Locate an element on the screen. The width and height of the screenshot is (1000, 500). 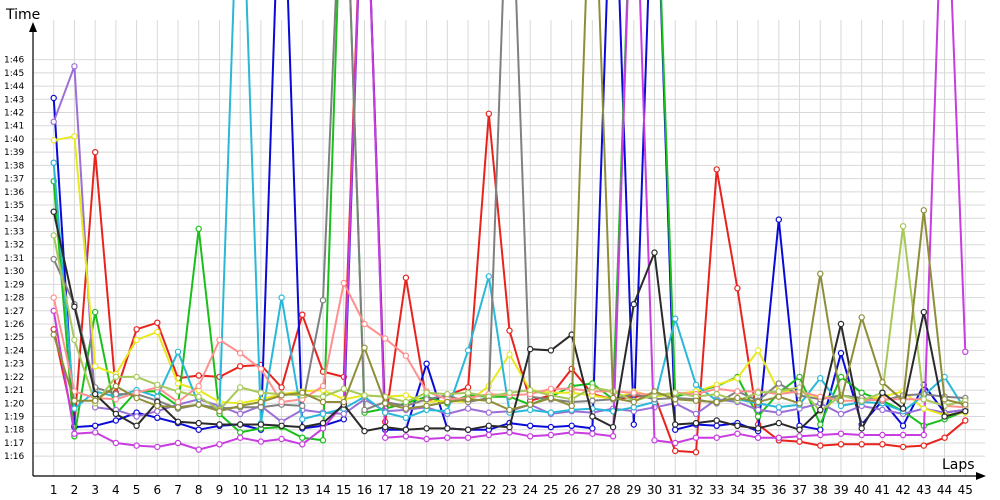
x-tick-label: 43 is located at coordinates (923, 490).